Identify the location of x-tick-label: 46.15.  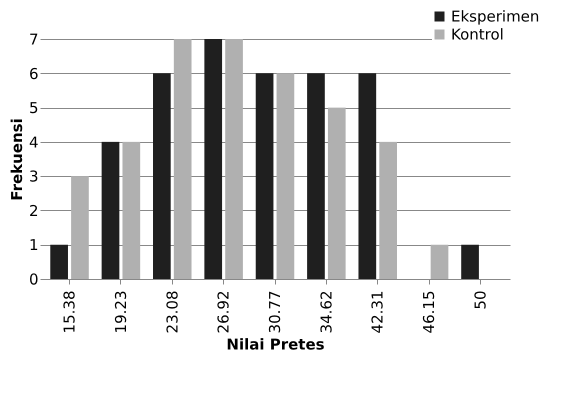
(429, 312).